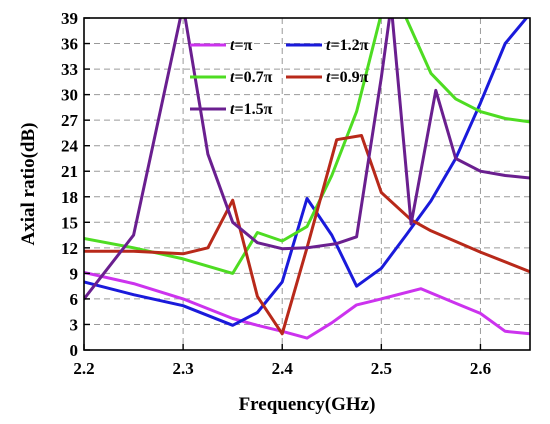  I want to click on y-tick-label: 21, so click(69, 171).